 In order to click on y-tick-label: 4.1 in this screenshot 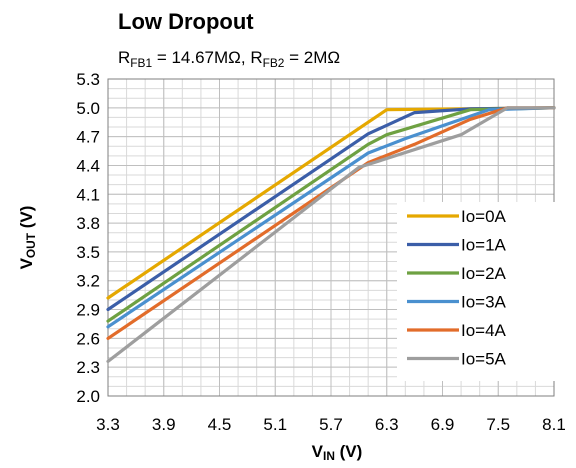, I will do `click(88, 194)`.